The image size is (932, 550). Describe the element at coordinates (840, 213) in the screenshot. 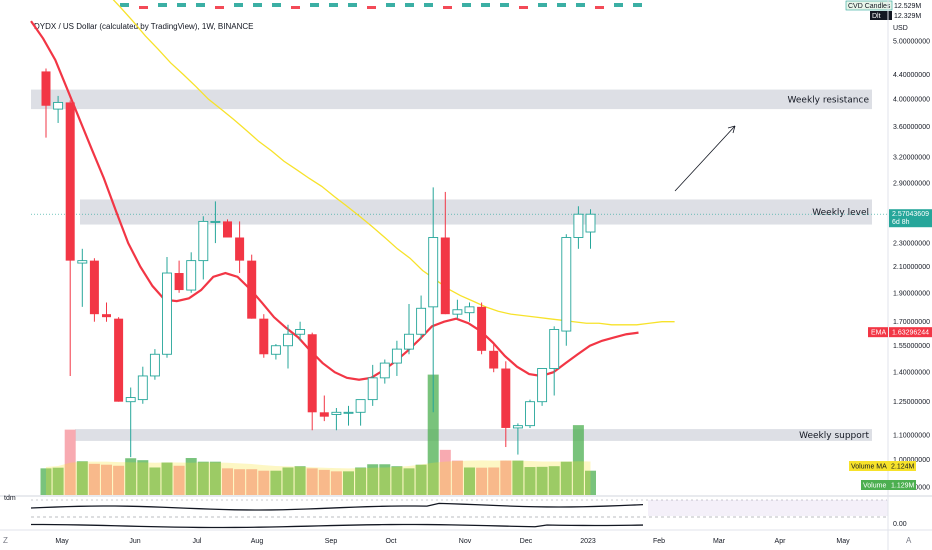

I see `zone-label: Weekly level` at that location.